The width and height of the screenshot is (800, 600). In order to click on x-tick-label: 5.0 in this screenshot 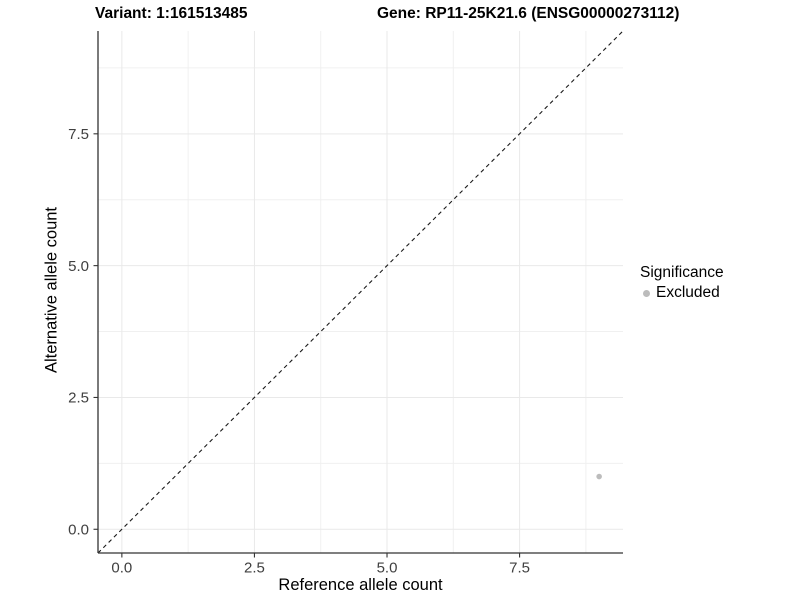, I will do `click(387, 568)`.